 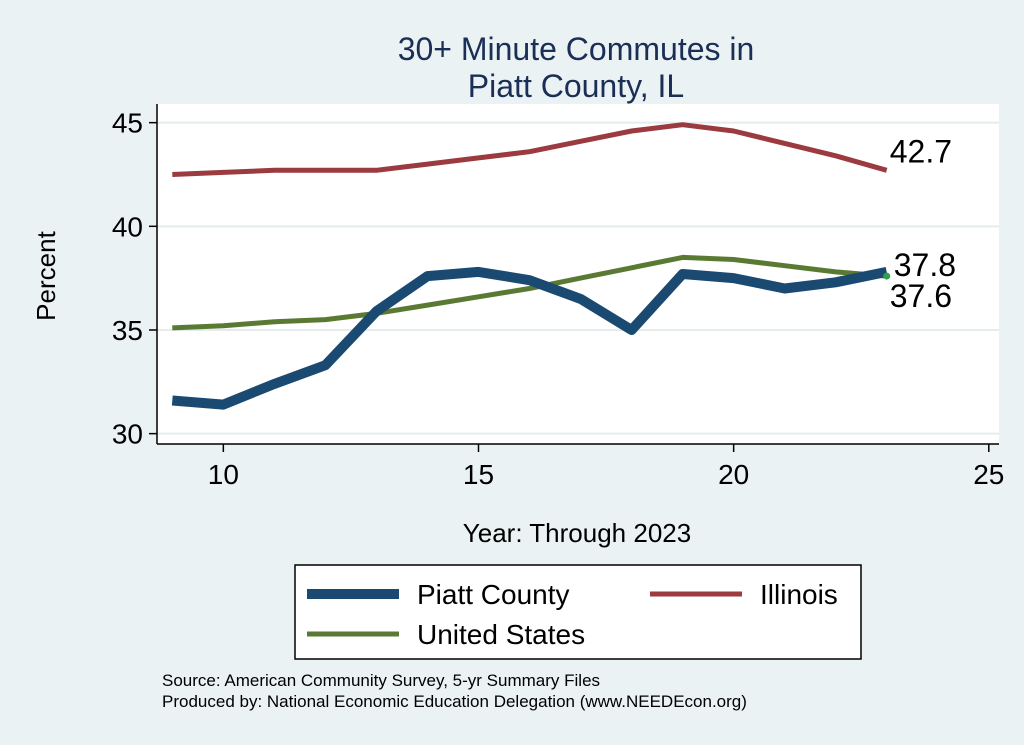 What do you see at coordinates (501, 634) in the screenshot?
I see `legend-label-united-states: United States` at bounding box center [501, 634].